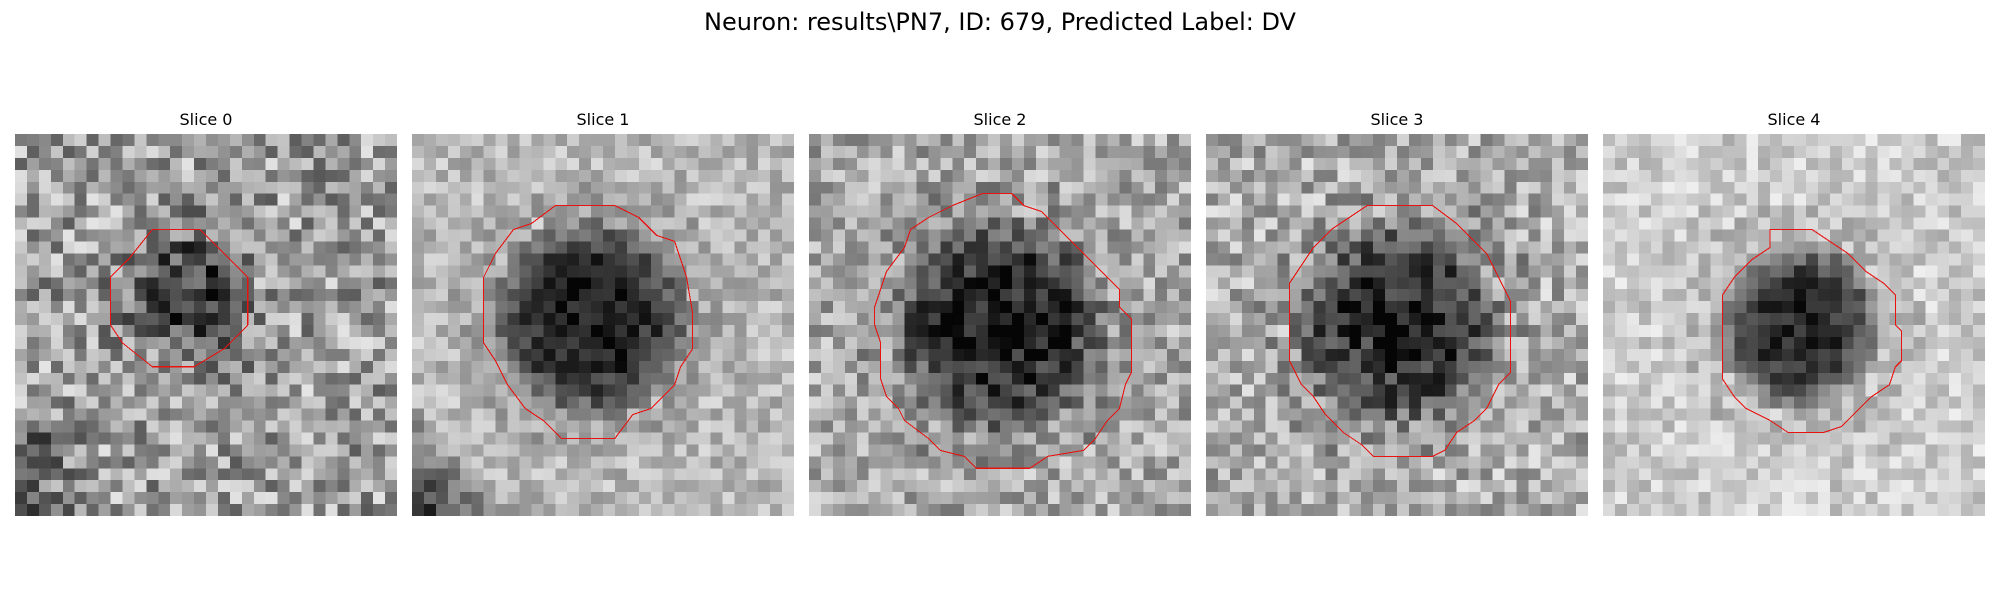 The width and height of the screenshot is (2000, 600). What do you see at coordinates (1794, 119) in the screenshot?
I see `slice-title-4: Slice 4` at bounding box center [1794, 119].